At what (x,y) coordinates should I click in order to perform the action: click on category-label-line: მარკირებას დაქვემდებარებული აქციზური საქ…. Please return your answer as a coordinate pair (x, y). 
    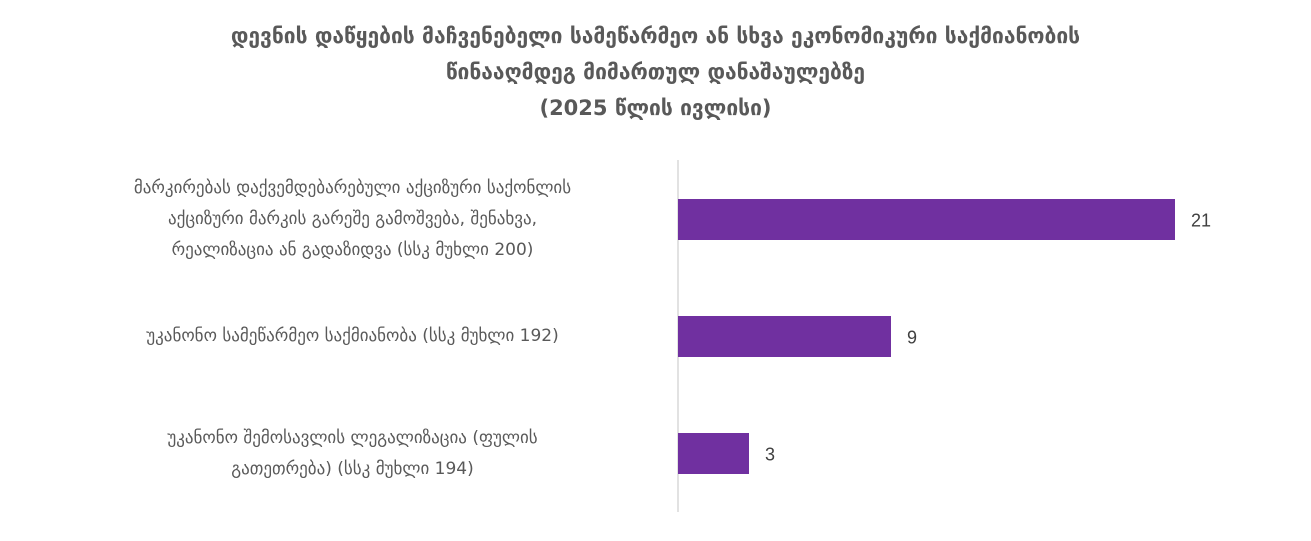
    Looking at the image, I should click on (352, 188).